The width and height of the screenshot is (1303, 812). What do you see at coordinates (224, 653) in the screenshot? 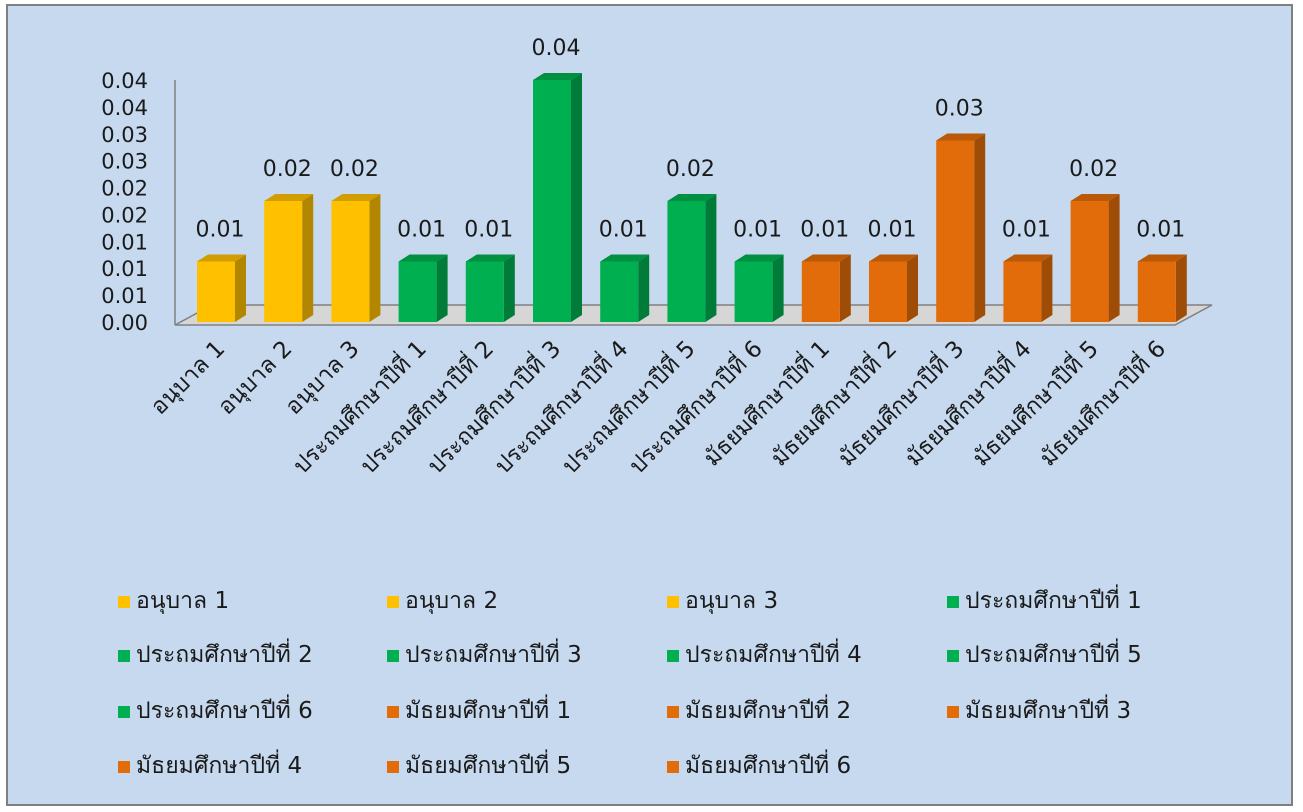
I see `legend-label: ประถมศึกษาปีที่ 2` at bounding box center [224, 653].